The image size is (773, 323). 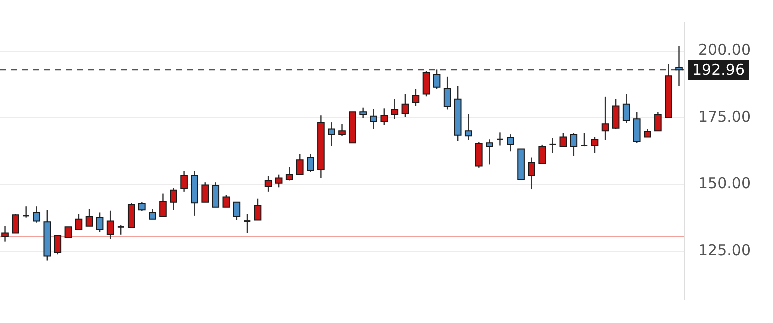 What do you see at coordinates (725, 183) in the screenshot?
I see `y-tick-label: 150.00` at bounding box center [725, 183].